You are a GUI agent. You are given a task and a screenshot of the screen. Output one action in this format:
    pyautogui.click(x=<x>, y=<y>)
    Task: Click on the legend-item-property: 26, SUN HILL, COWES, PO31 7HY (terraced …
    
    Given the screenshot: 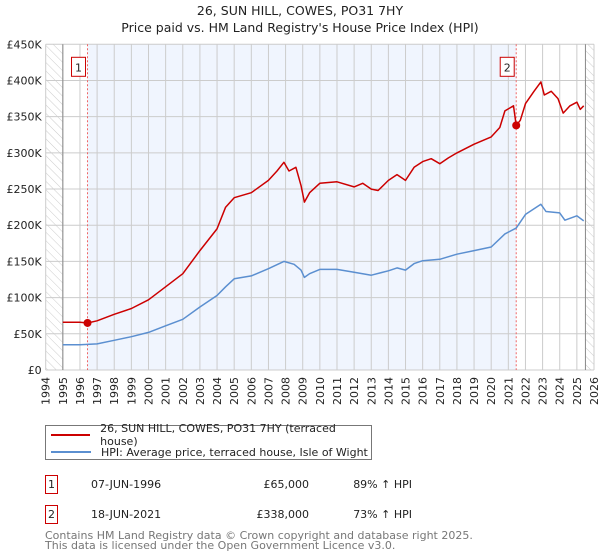 What is the action you would take?
    pyautogui.click(x=211, y=435)
    